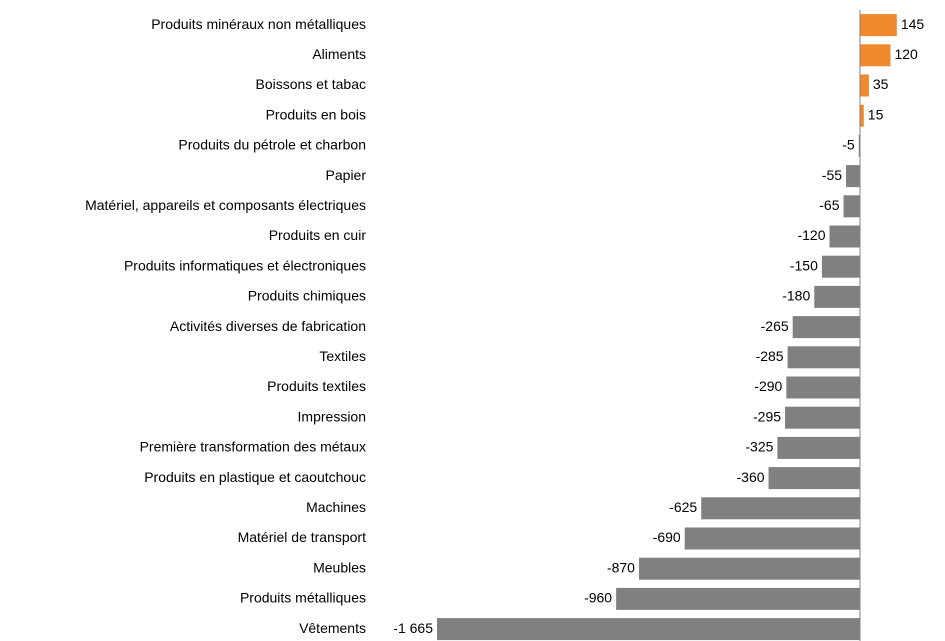  I want to click on value-label: -295, so click(767, 416).